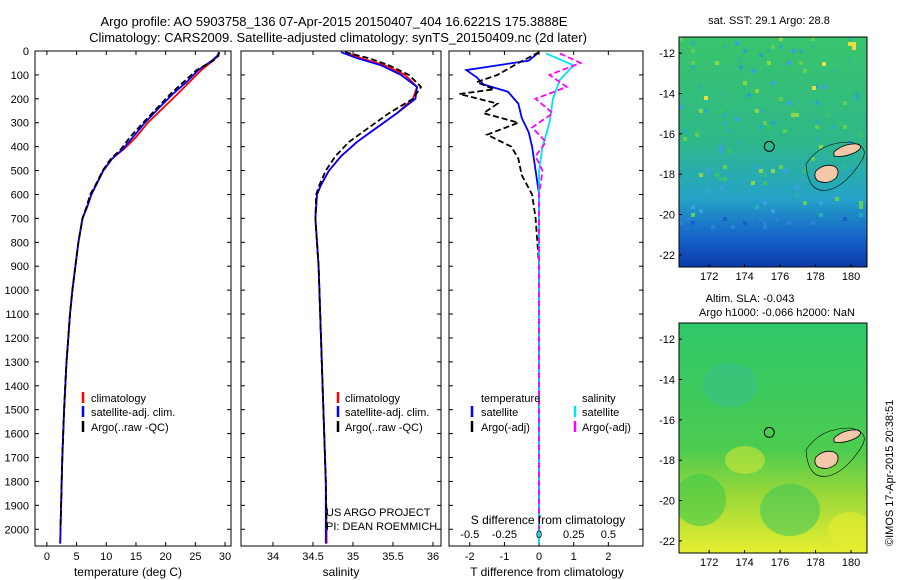  What do you see at coordinates (499, 413) in the screenshot?
I see `legend-label-t-satellite: satellite` at bounding box center [499, 413].